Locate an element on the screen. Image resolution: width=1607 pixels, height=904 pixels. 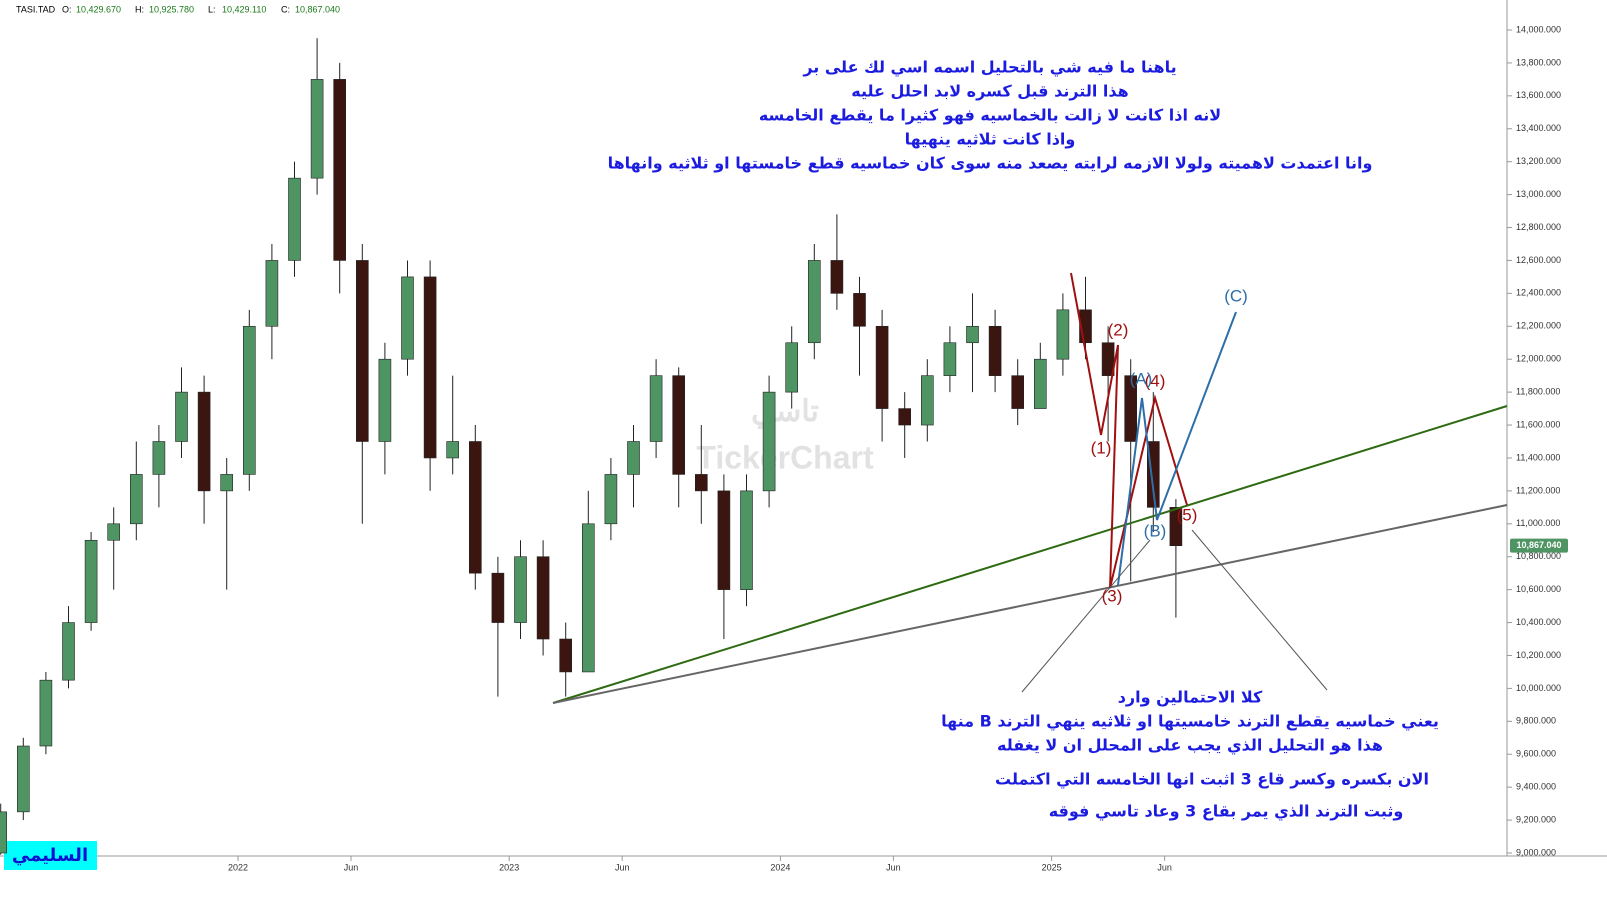
x-tick-label: 2024 is located at coordinates (780, 867).